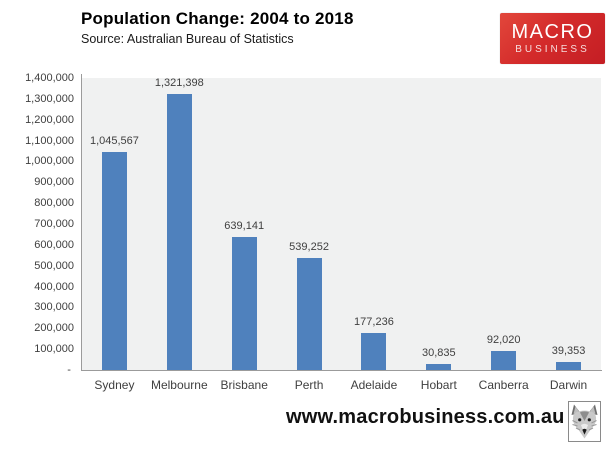 This screenshot has height=452, width=613. I want to click on chart-title: Population Change: 2004 to 2018, so click(217, 18).